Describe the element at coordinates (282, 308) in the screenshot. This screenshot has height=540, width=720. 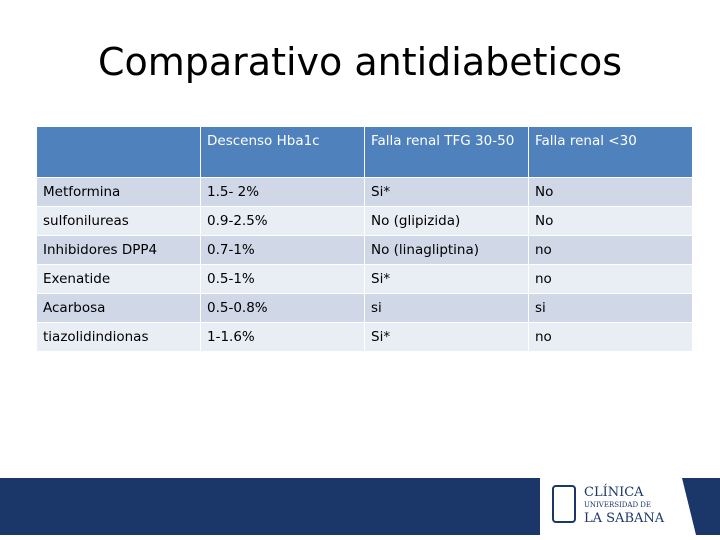
I see `table-cell: 0.5-0.8%` at that location.